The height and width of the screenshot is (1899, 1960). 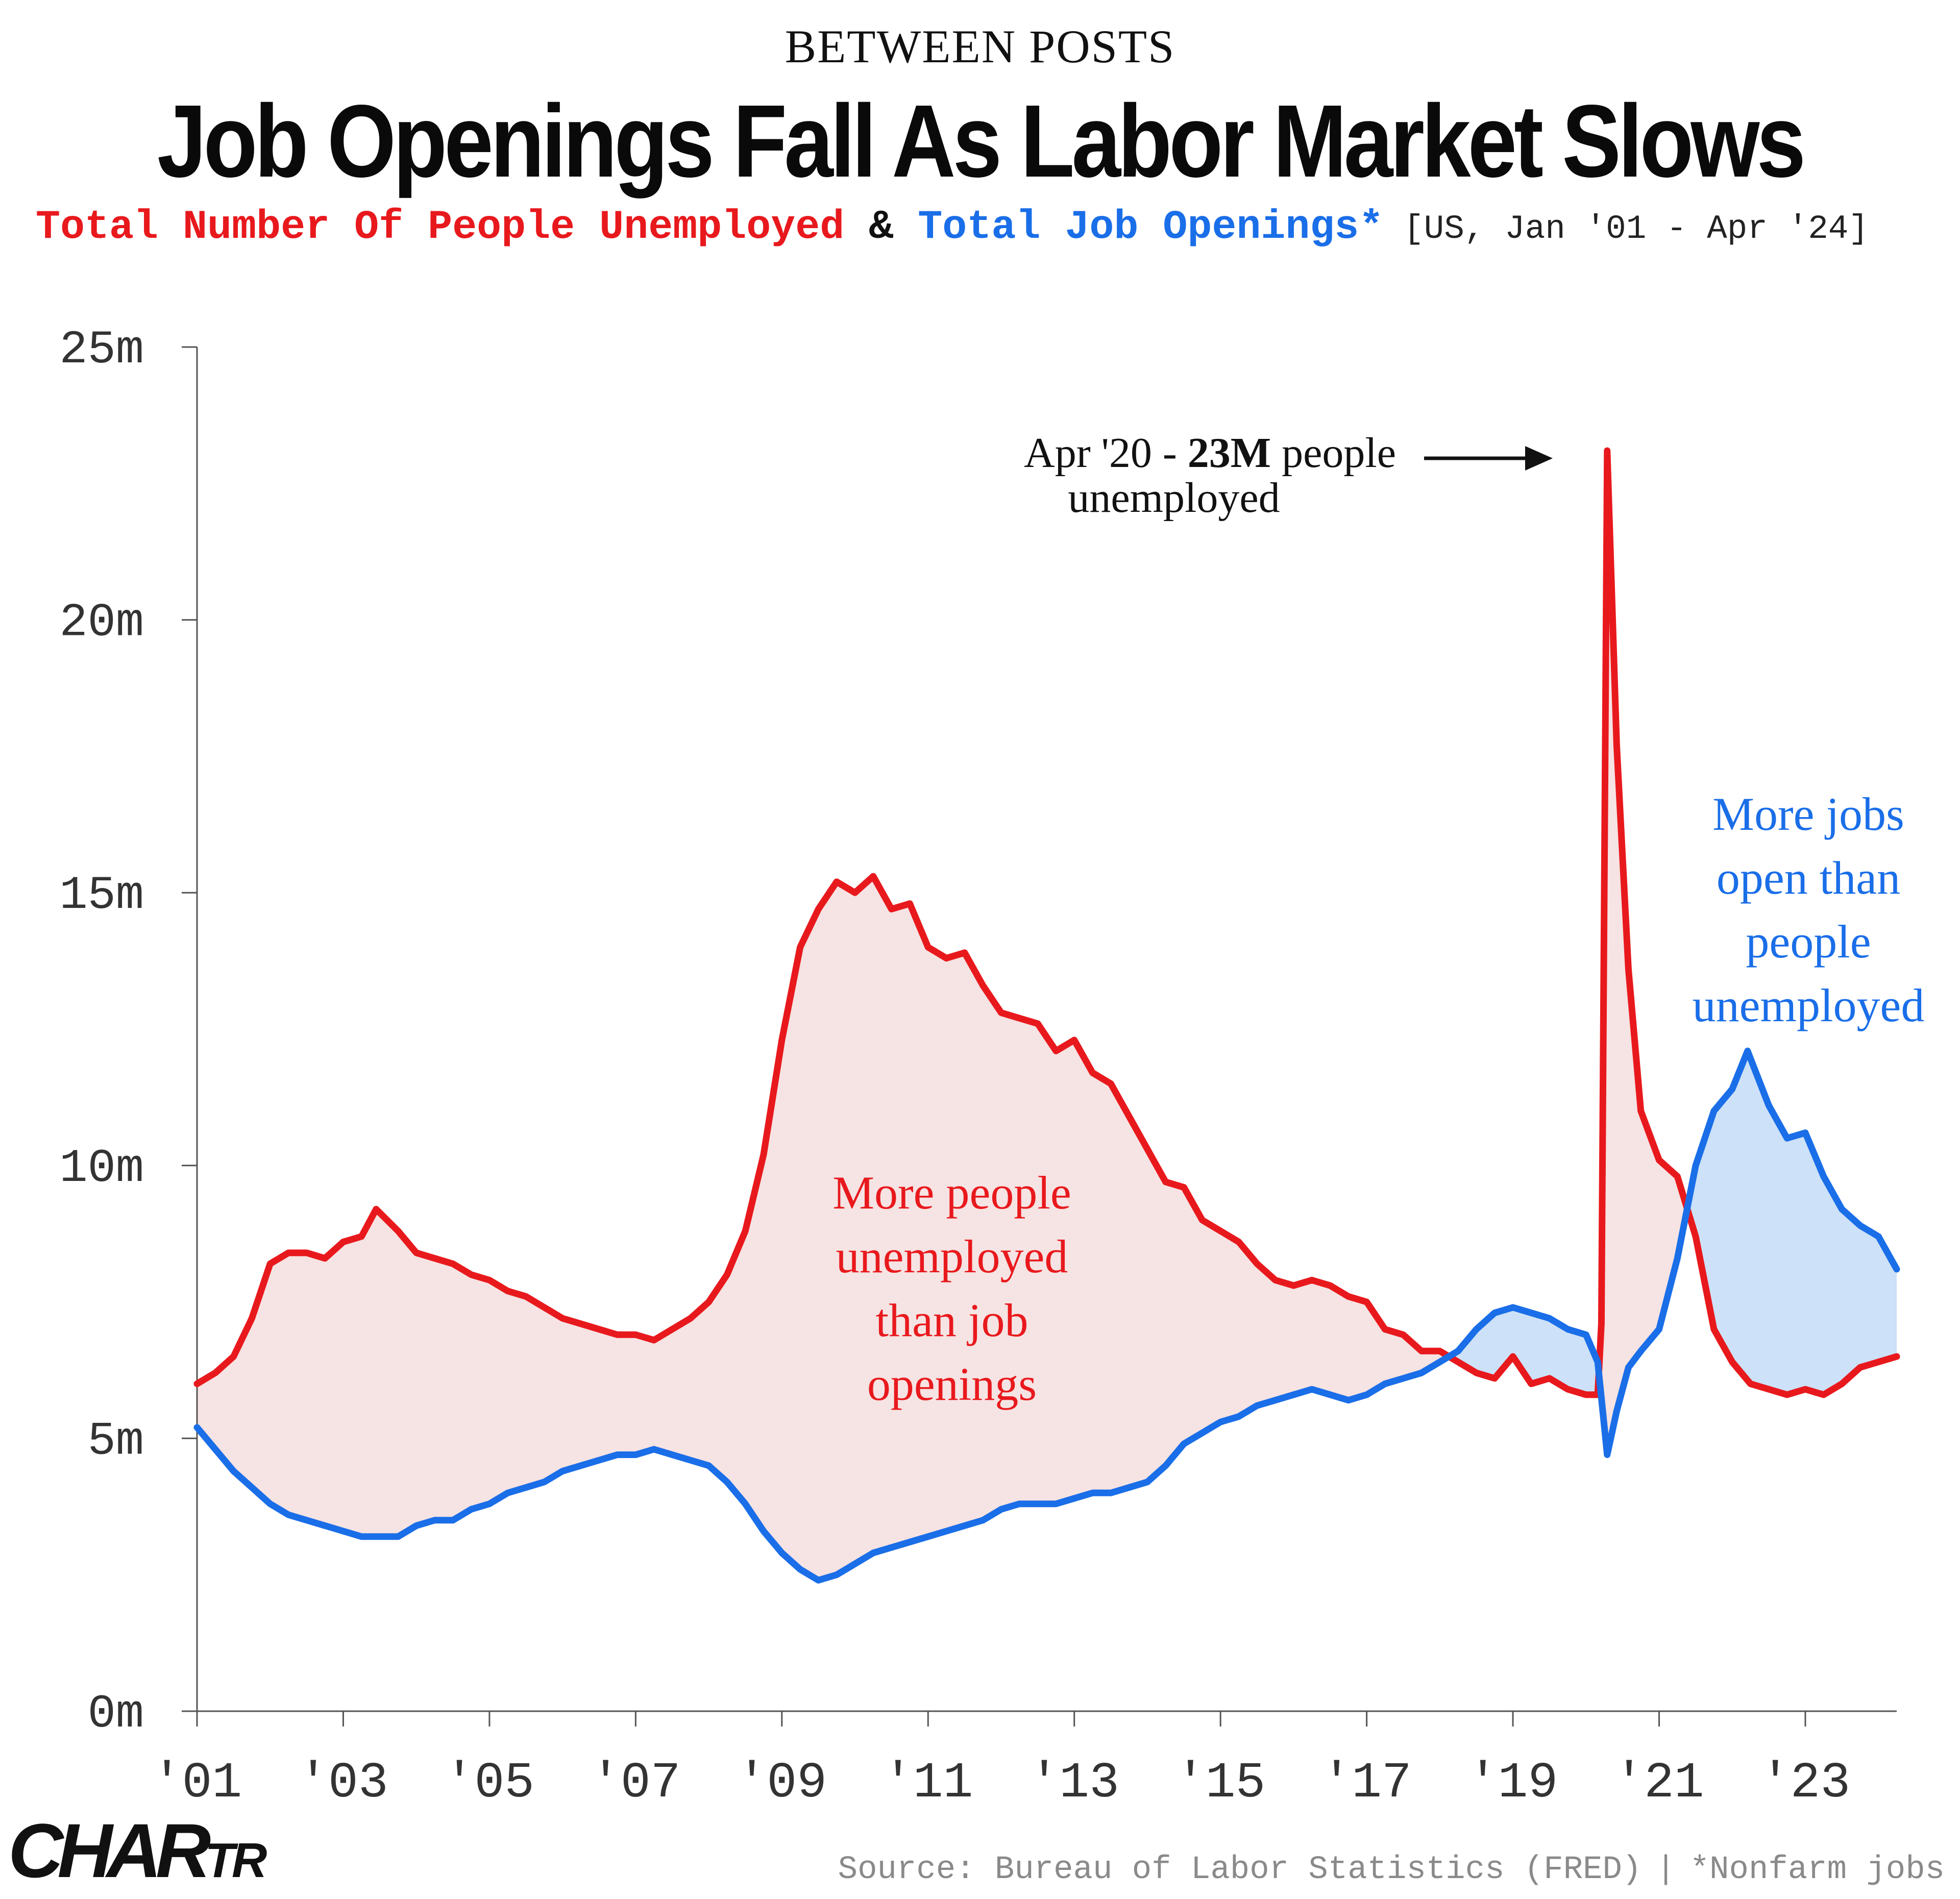 What do you see at coordinates (928, 1783) in the screenshot?
I see `x-tick-label-2011: '11` at bounding box center [928, 1783].